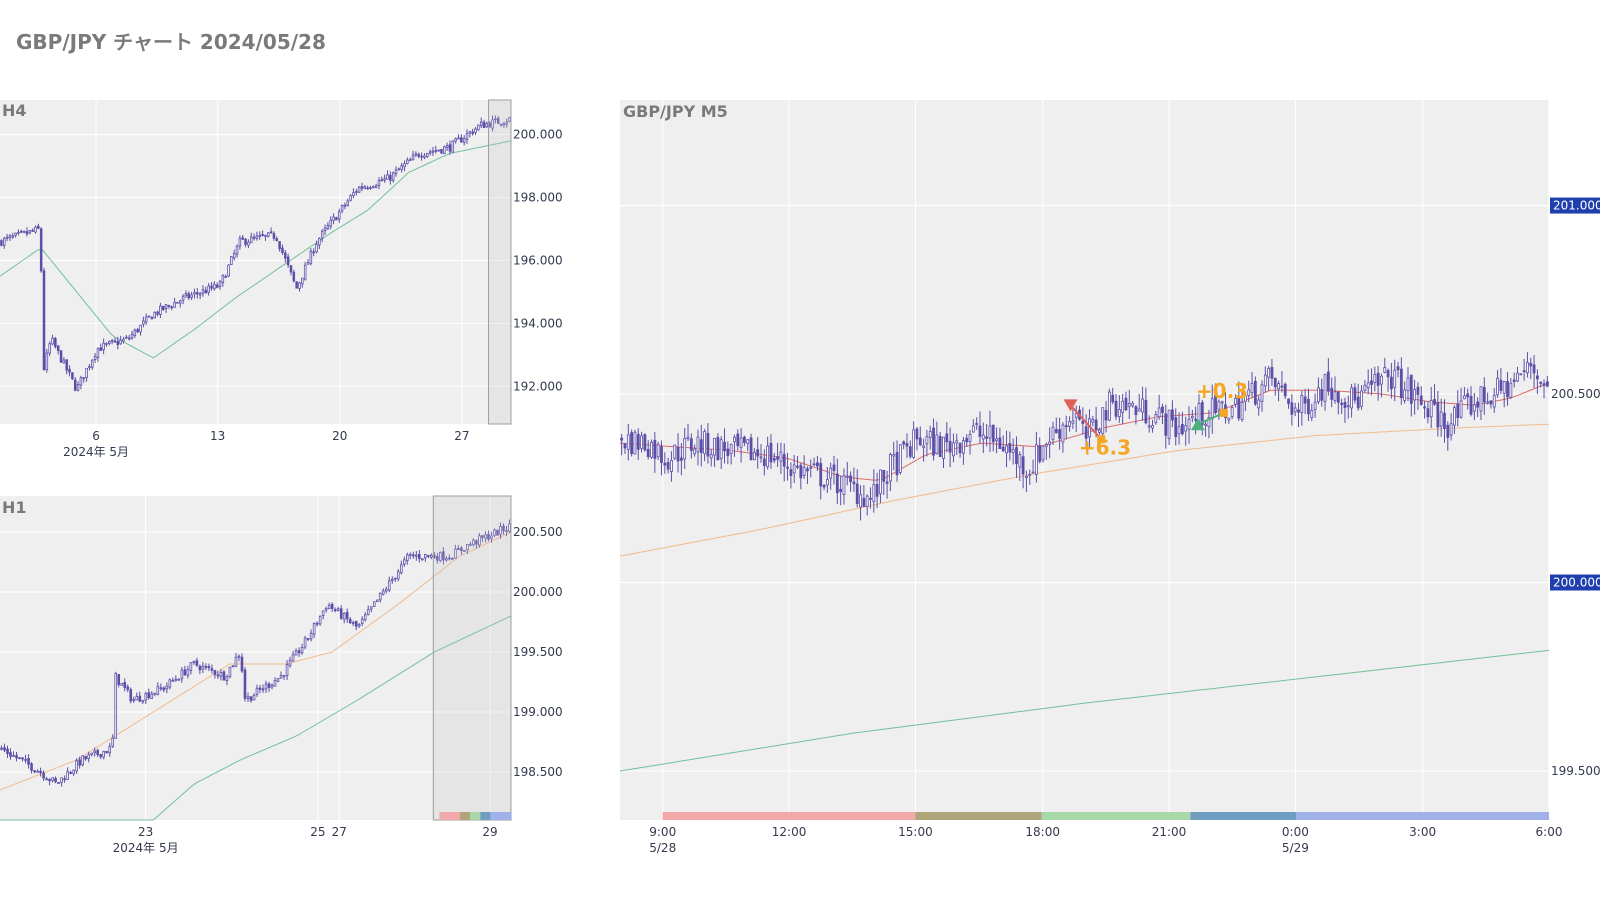  Describe the element at coordinates (1070, 405) in the screenshot. I see `sell-marker` at that location.